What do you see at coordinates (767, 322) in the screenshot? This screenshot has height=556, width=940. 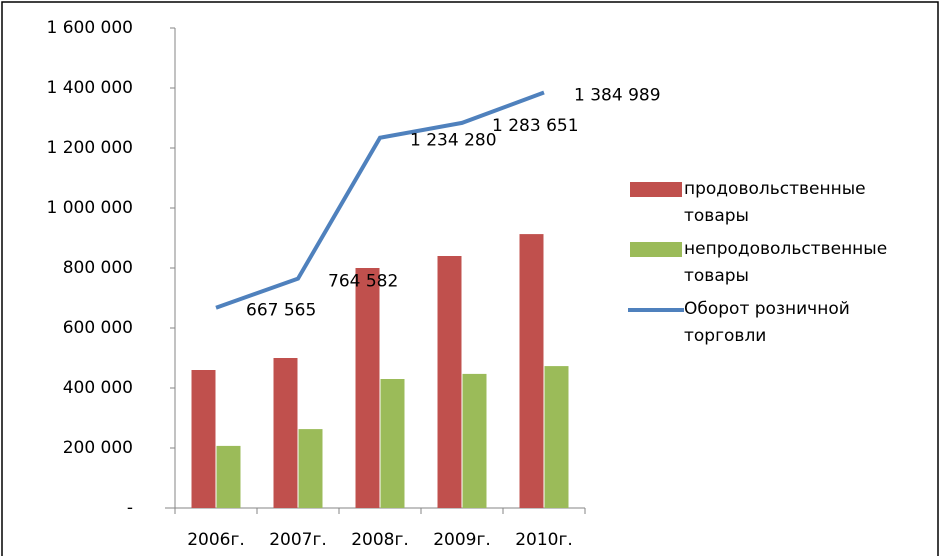 I see `legend-label: Оборот розничной торговли` at bounding box center [767, 322].